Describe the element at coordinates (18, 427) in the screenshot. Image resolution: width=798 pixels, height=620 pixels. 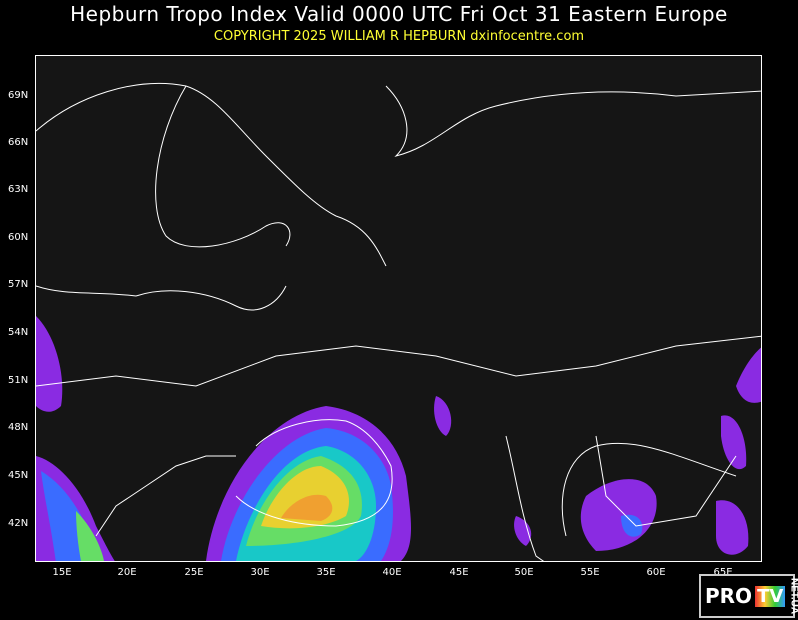
I see `lat-label: 48N` at that location.